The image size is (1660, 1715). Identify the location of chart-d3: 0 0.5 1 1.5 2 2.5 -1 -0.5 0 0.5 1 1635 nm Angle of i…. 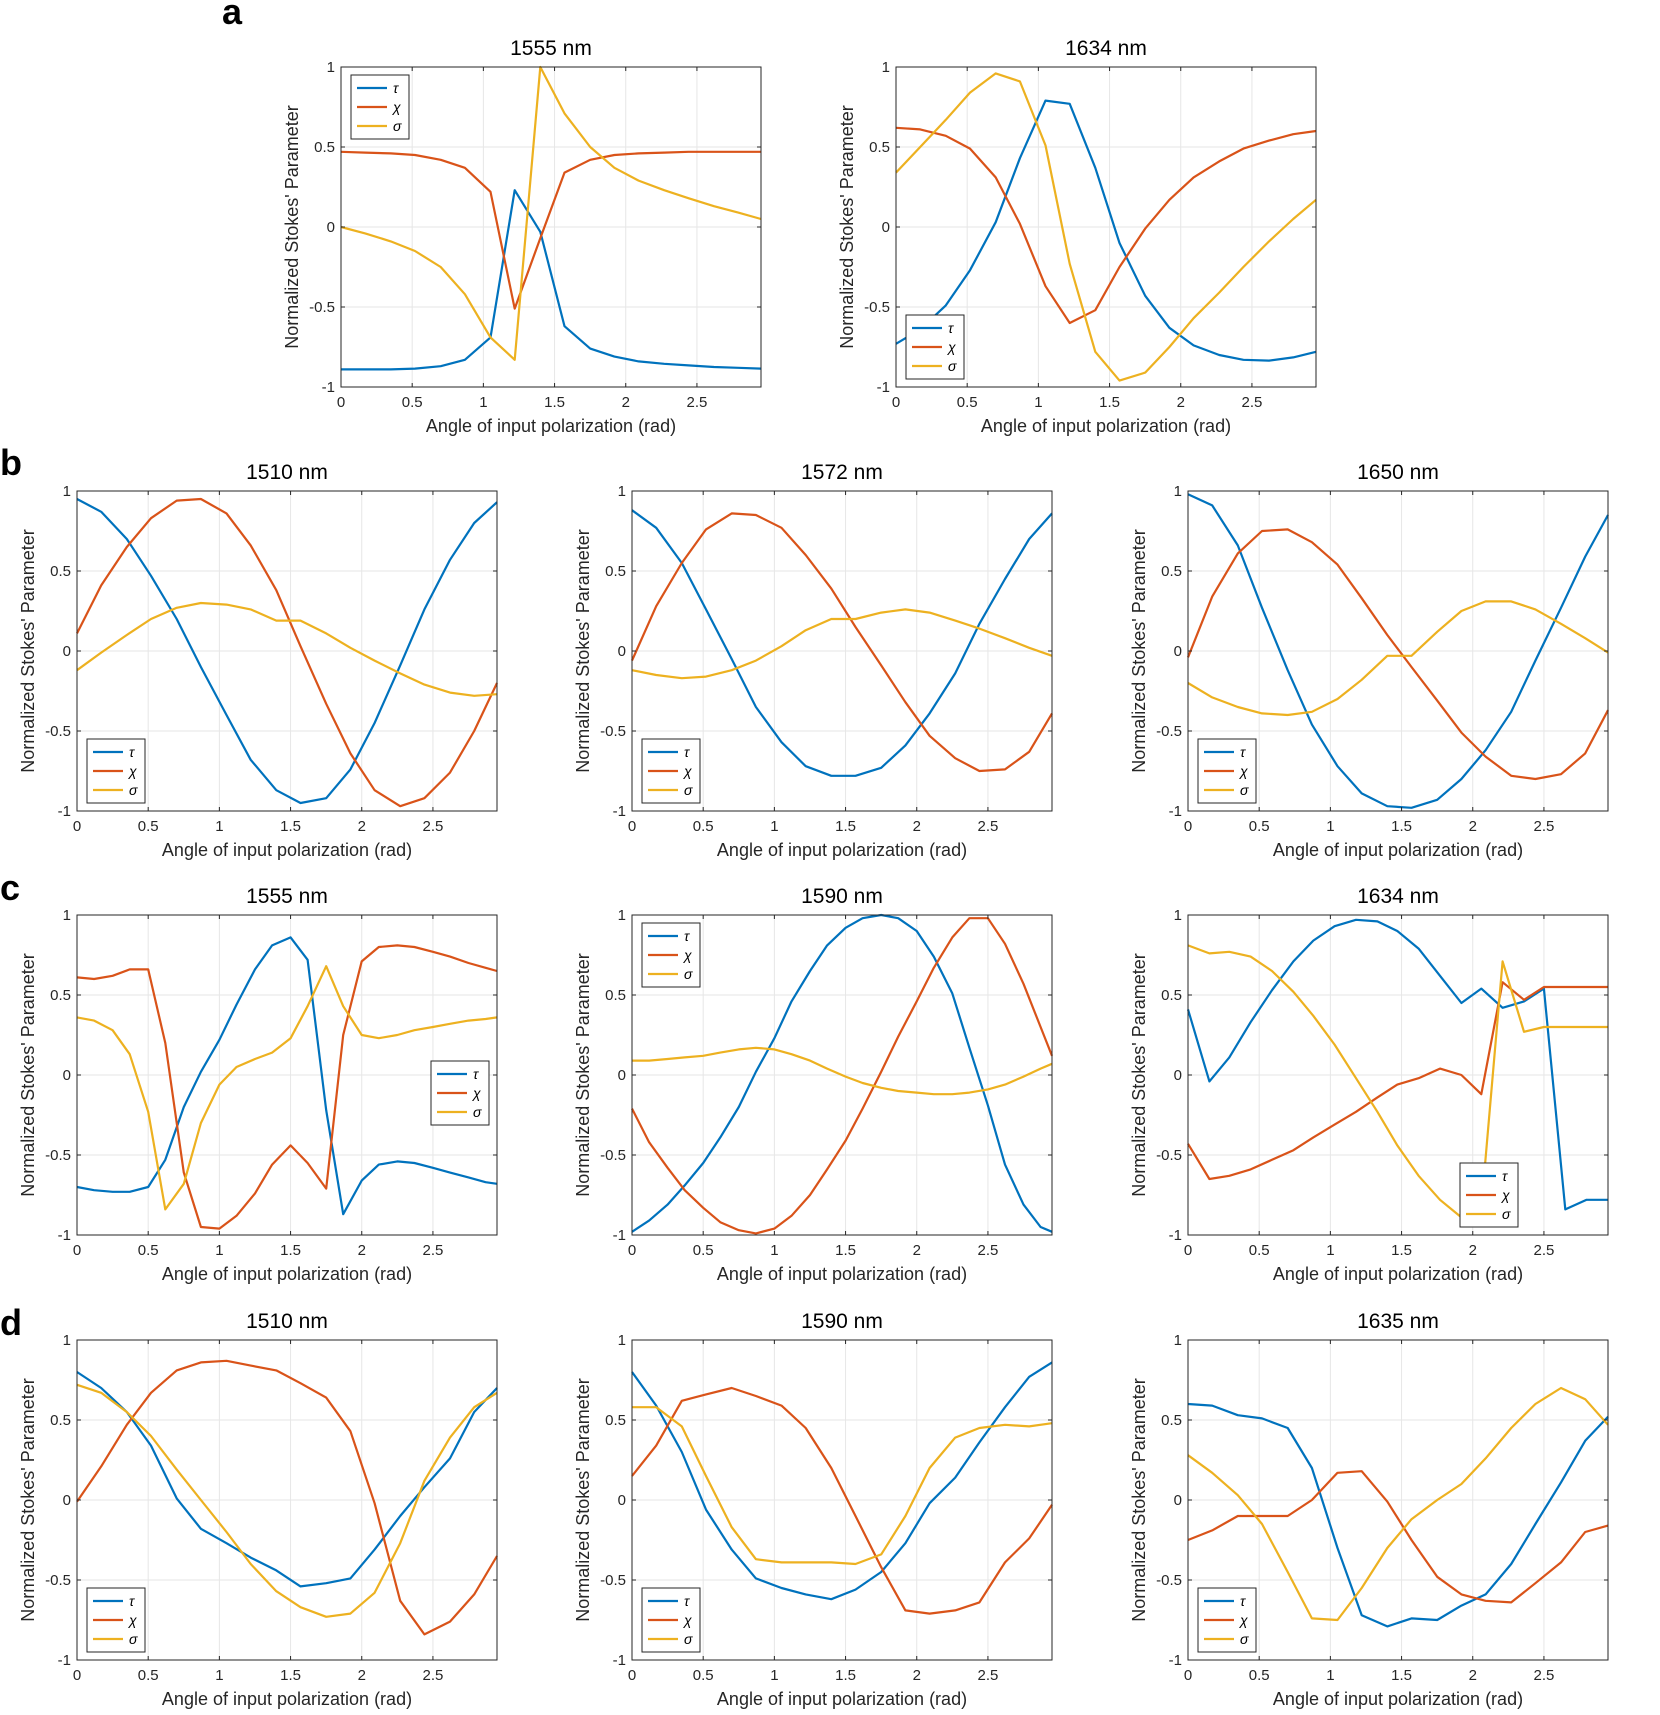
(1369, 1509).